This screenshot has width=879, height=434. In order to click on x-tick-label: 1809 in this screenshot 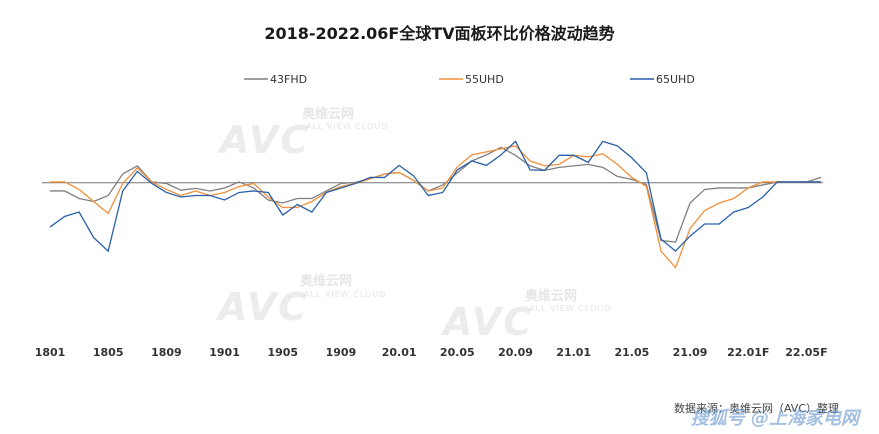, I will do `click(166, 352)`.